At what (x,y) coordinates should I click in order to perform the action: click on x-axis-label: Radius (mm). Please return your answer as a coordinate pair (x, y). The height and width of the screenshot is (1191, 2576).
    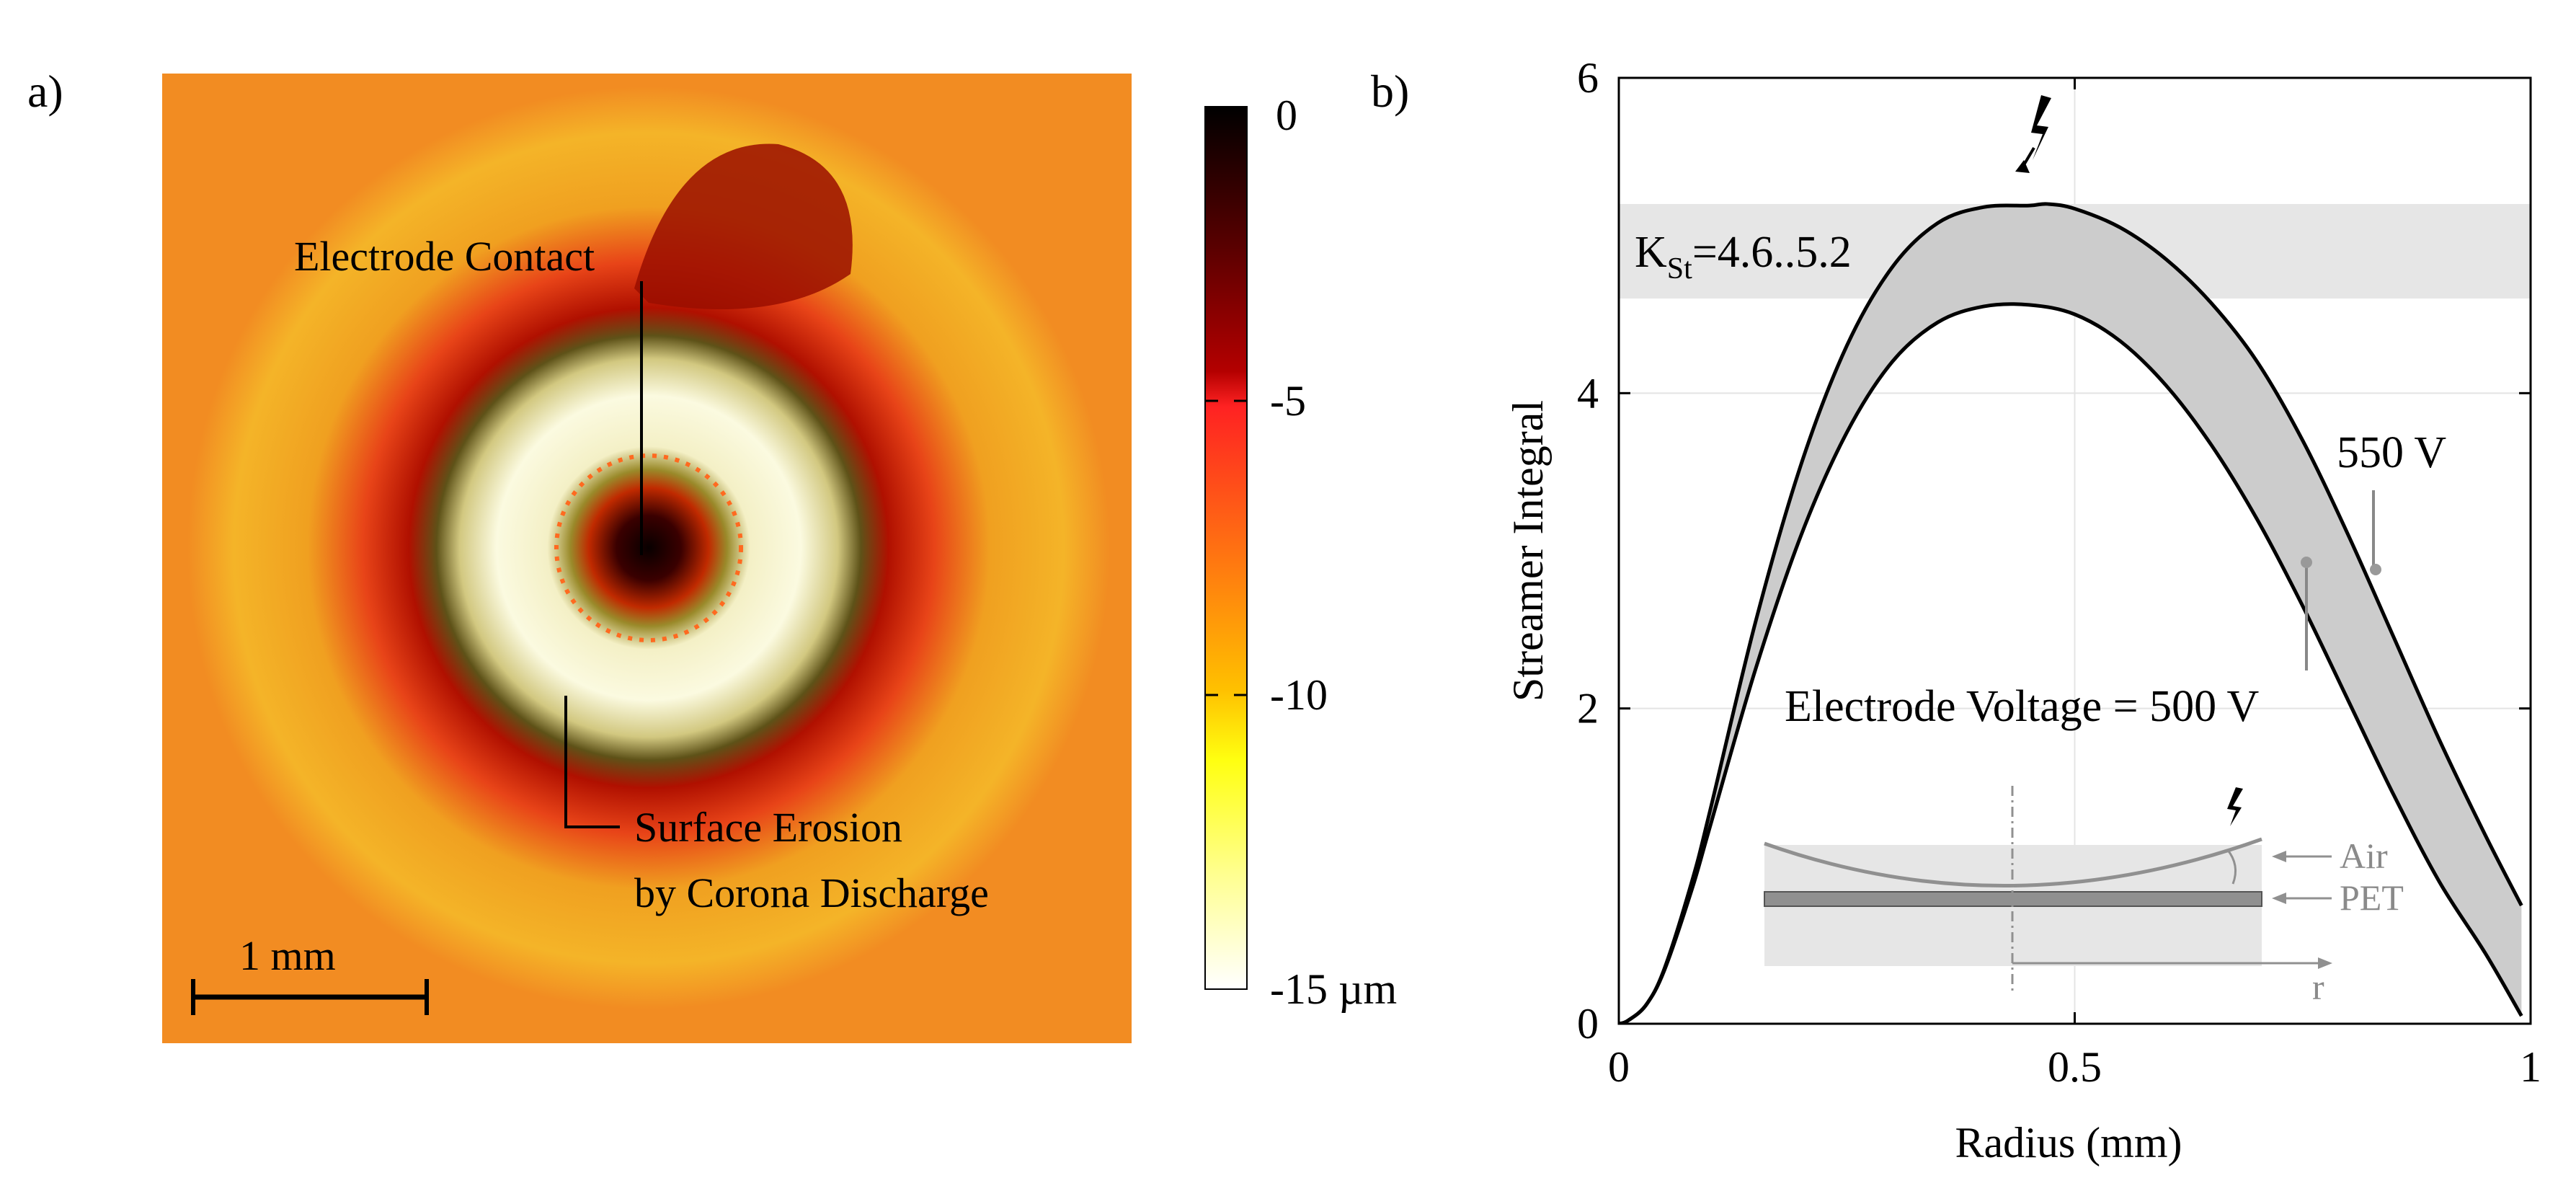
    Looking at the image, I should click on (2068, 1142).